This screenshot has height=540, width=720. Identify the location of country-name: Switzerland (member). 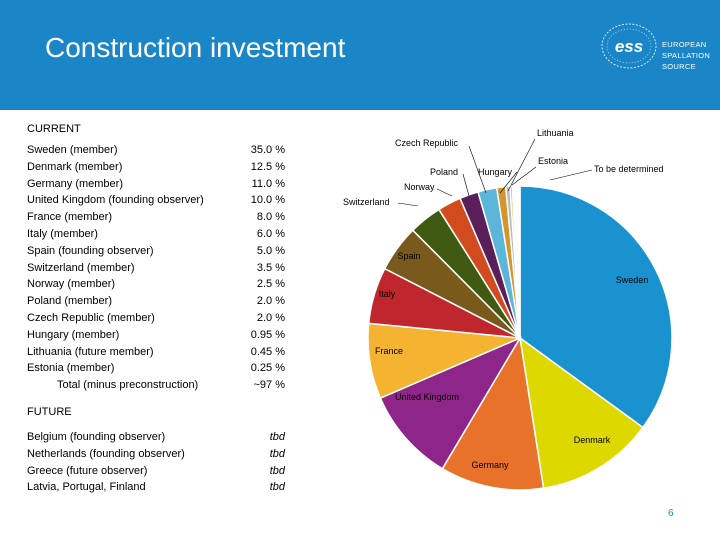
(81, 268).